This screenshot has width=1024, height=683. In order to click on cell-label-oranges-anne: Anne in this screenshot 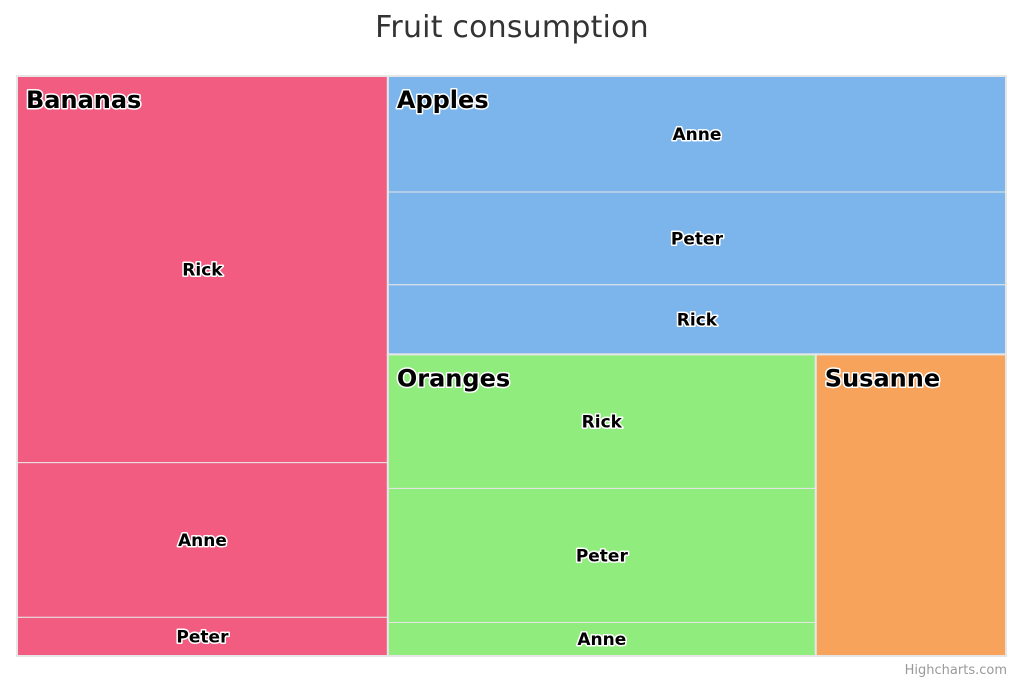, I will do `click(601, 640)`.